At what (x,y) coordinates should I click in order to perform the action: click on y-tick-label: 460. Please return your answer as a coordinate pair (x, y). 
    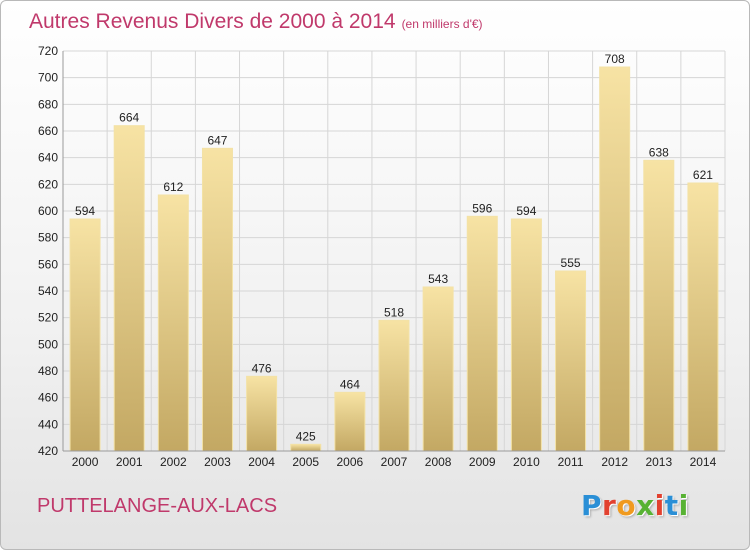
    Looking at the image, I should click on (48, 398).